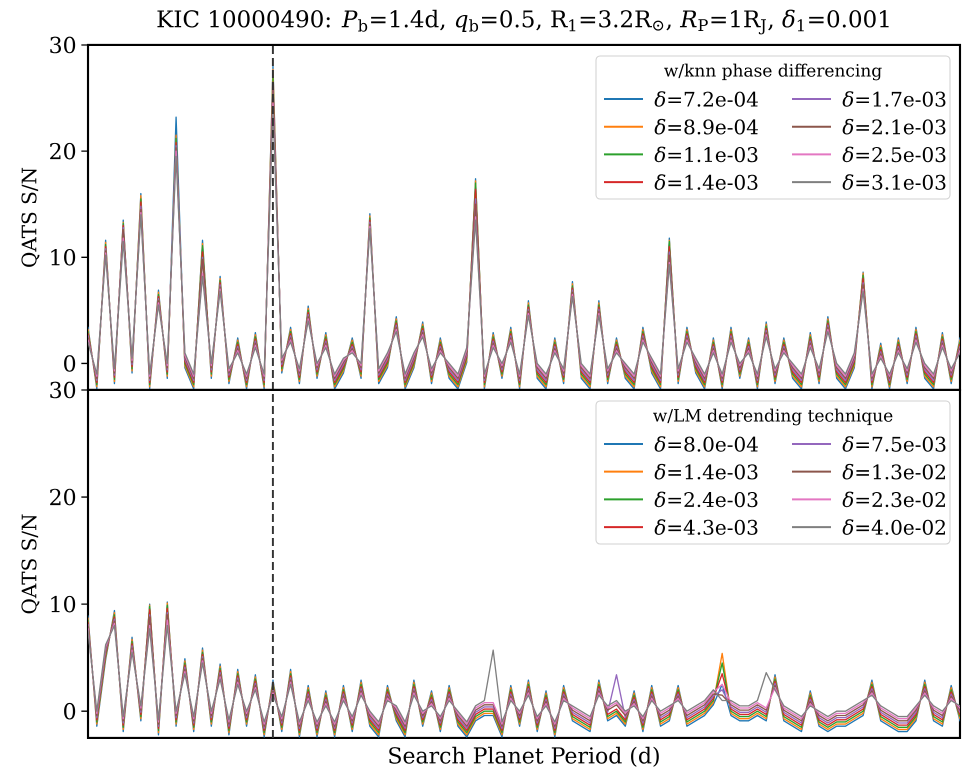 This screenshot has width=964, height=778. Describe the element at coordinates (706, 500) in the screenshot. I see `legend-label: δ=2.4e-03` at that location.